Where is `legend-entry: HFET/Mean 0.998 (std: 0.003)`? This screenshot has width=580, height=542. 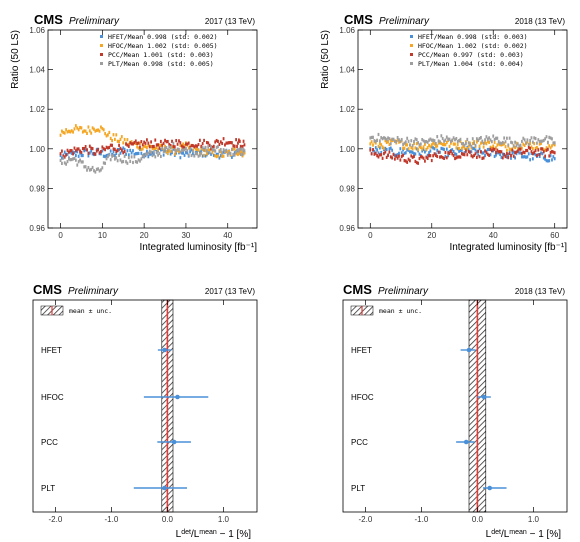
legend-entry: HFET/Mean 0.998 (std: 0.003) is located at coordinates (473, 37).